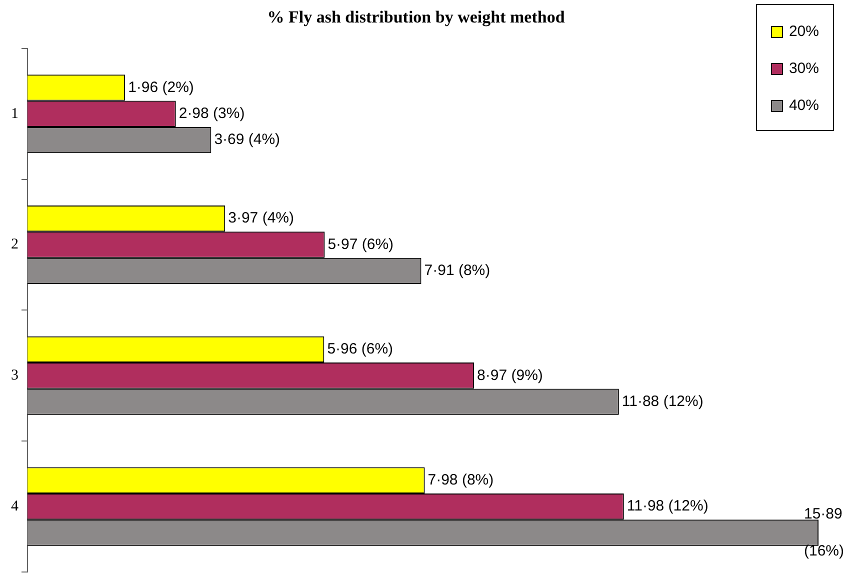  I want to click on data-label: 5·97 (6%), so click(361, 244).